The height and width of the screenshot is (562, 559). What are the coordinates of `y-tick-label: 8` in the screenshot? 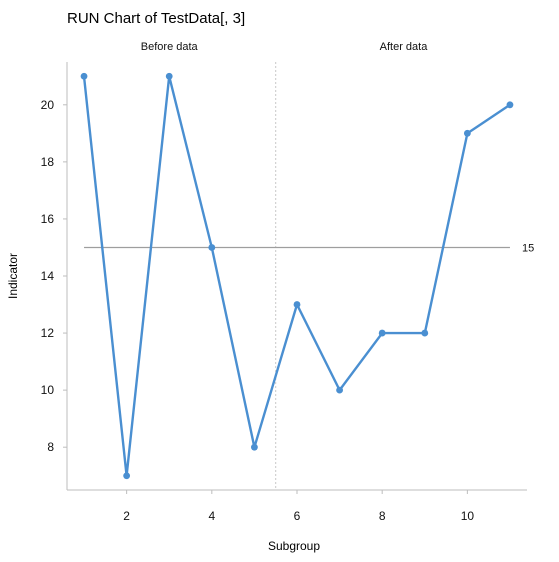 It's located at (50, 447).